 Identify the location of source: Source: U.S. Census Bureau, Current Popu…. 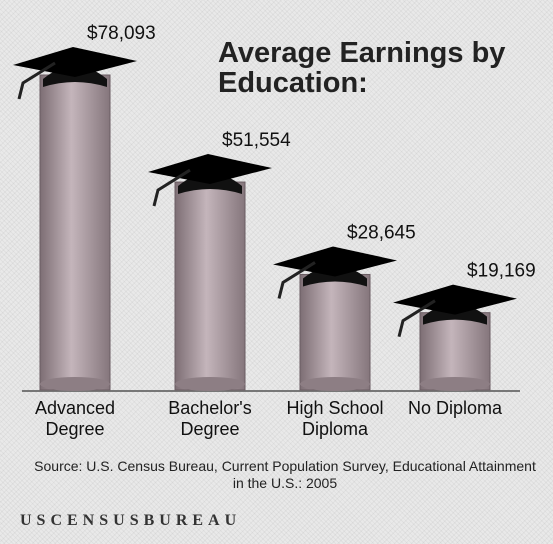
(285, 474).